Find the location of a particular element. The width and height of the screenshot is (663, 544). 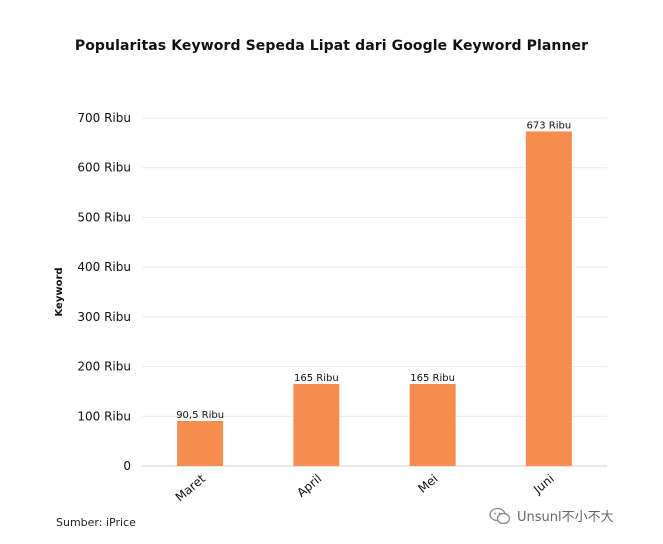

y-tick-label: 400 Ribu is located at coordinates (104, 267).